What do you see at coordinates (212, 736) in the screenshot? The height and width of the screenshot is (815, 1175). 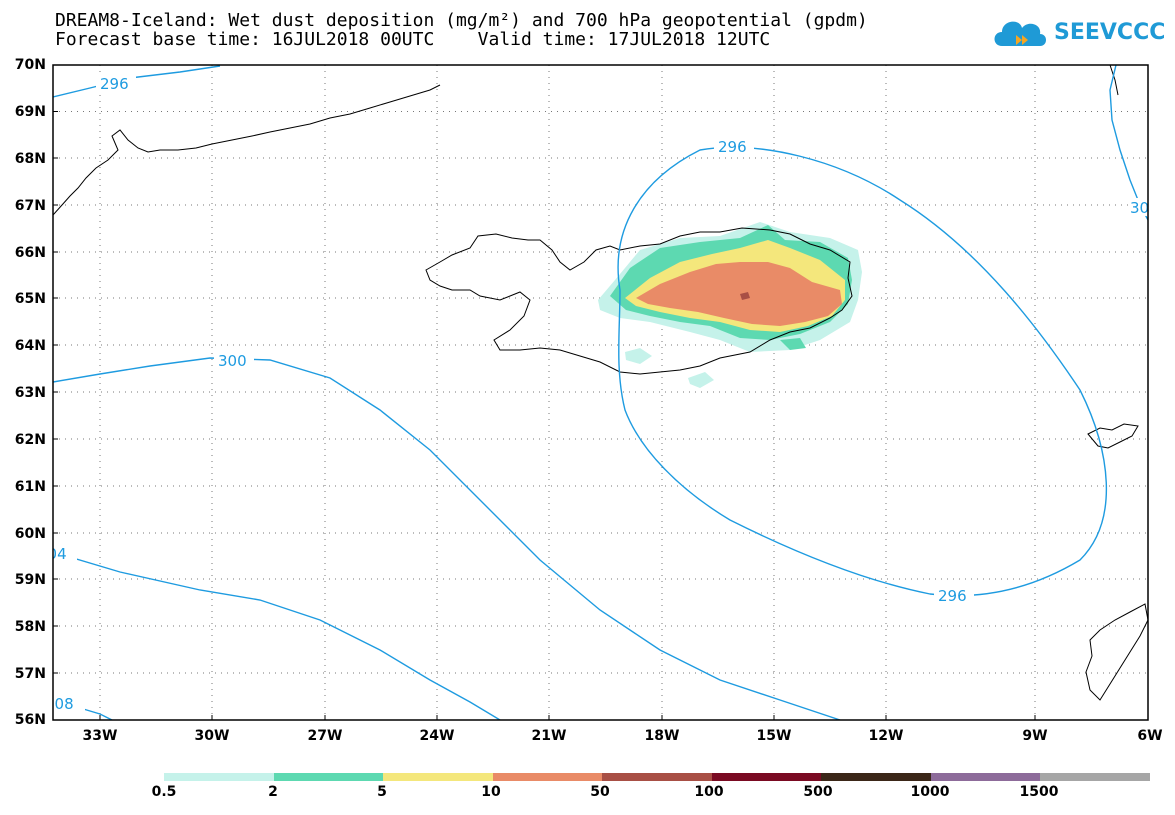 I see `lon-label: 30W` at bounding box center [212, 736].